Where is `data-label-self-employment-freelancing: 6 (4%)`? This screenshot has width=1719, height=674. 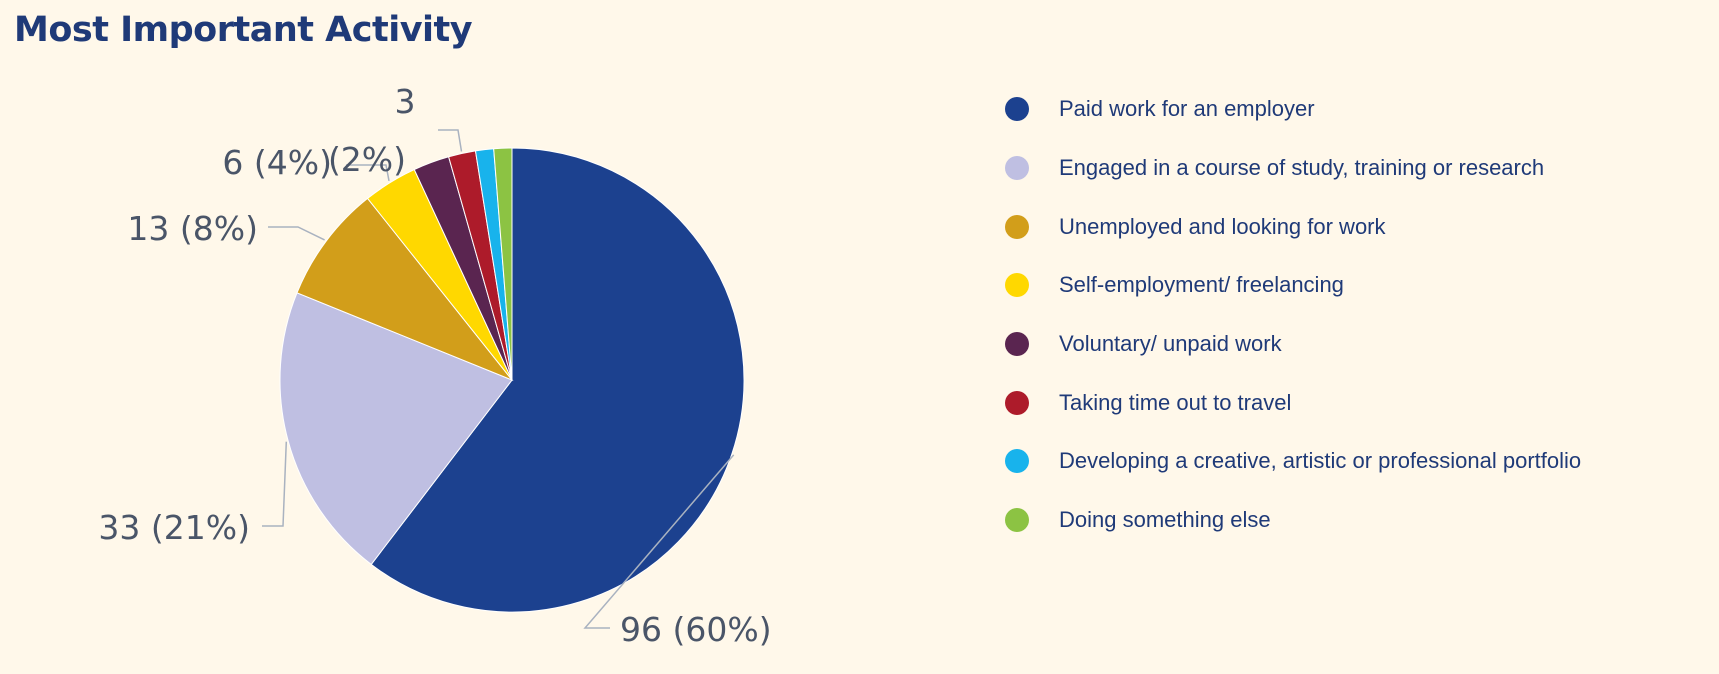
data-label-self-employment-freelancing: 6 (4%) is located at coordinates (277, 162).